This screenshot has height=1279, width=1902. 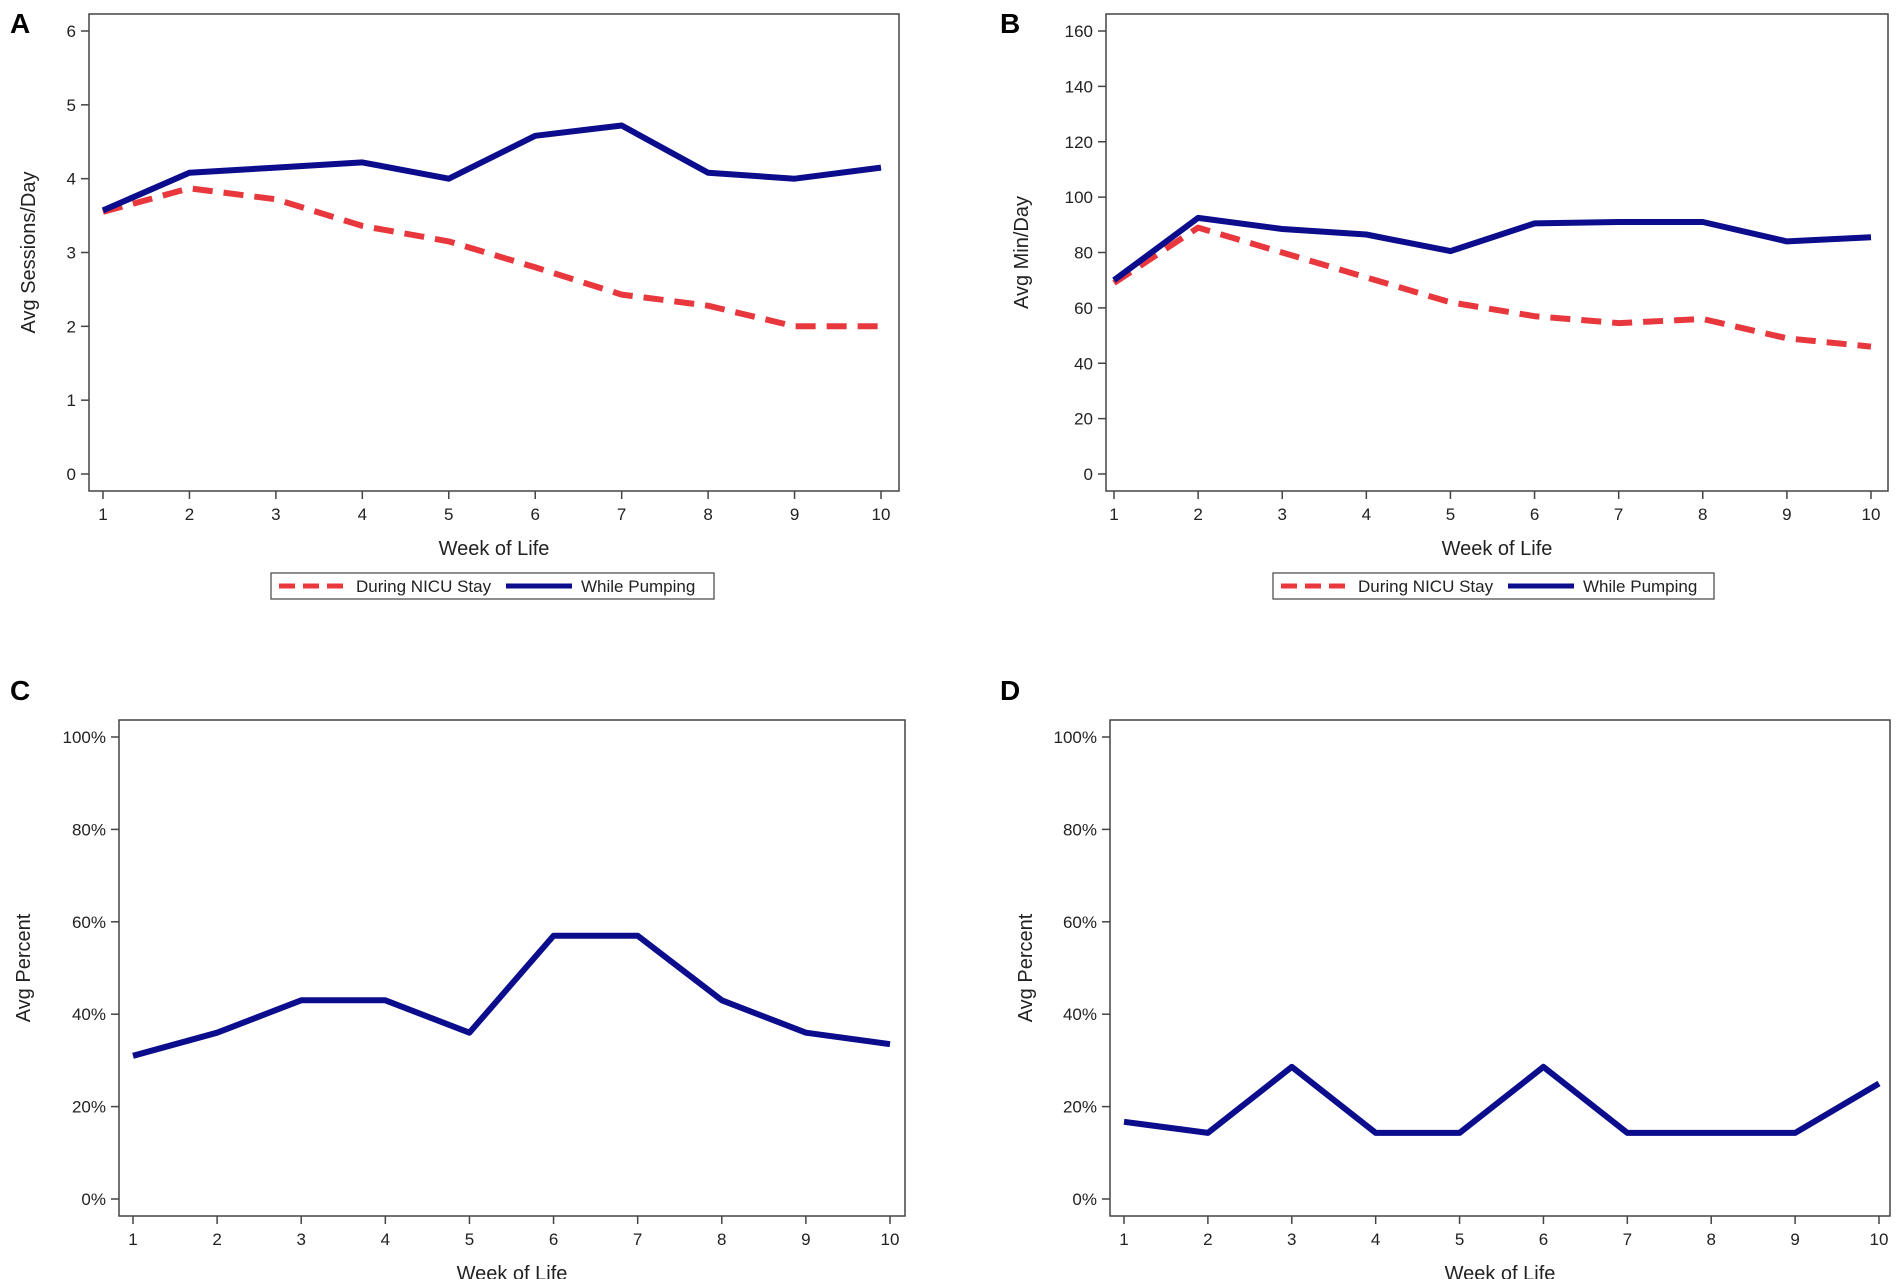 What do you see at coordinates (1010, 23) in the screenshot?
I see `panel-letter: B` at bounding box center [1010, 23].